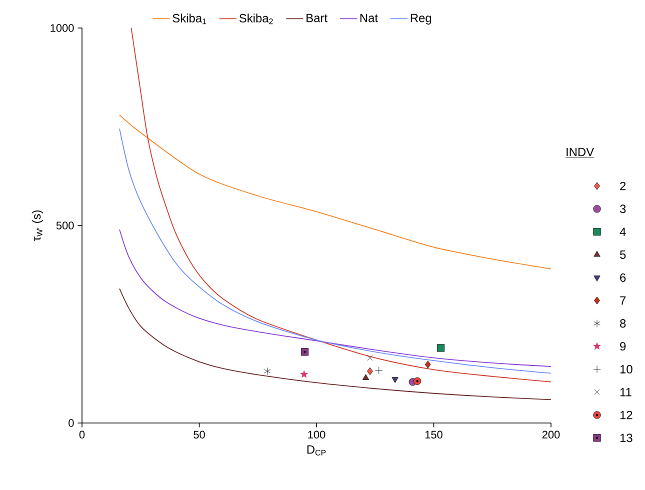  Describe the element at coordinates (65, 226) in the screenshot. I see `y-tick-label: 500` at that location.